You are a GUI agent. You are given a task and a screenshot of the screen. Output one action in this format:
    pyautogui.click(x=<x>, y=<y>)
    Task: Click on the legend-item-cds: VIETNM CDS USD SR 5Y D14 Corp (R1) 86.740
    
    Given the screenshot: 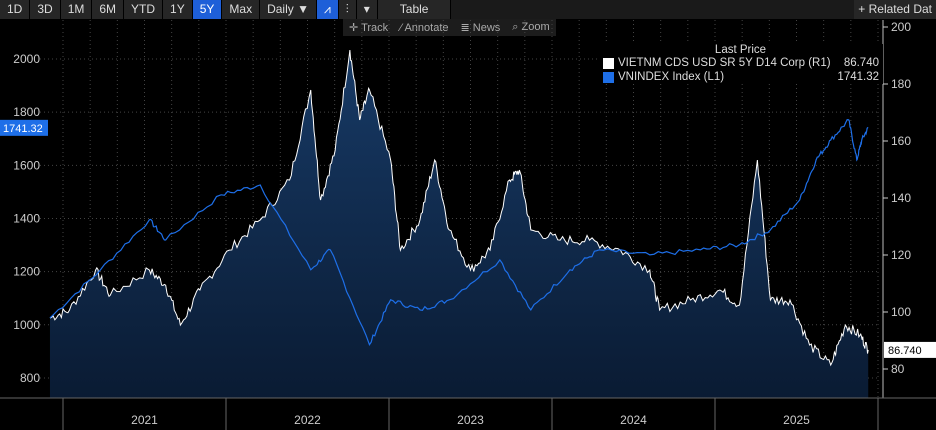 What is the action you would take?
    pyautogui.click(x=740, y=63)
    